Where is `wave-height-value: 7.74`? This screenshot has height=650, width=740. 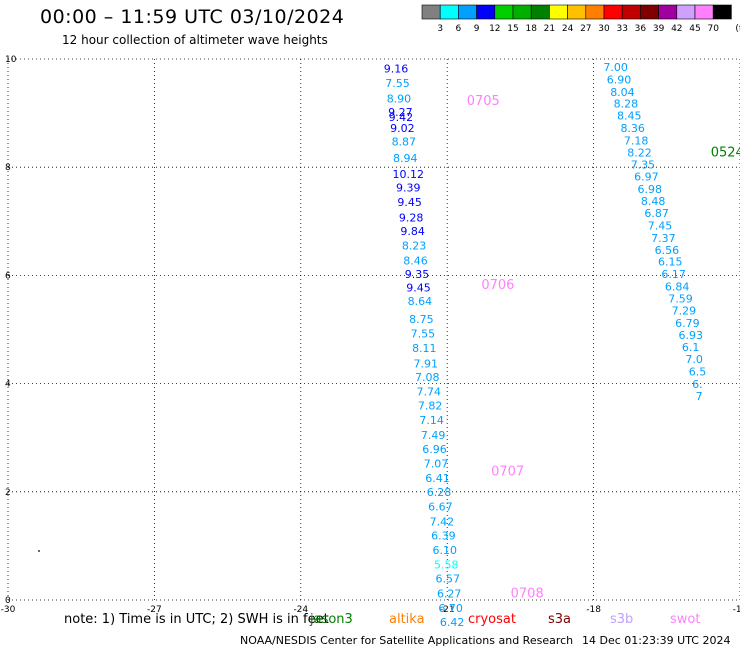
wave-height-value: 7.74 is located at coordinates (428, 392).